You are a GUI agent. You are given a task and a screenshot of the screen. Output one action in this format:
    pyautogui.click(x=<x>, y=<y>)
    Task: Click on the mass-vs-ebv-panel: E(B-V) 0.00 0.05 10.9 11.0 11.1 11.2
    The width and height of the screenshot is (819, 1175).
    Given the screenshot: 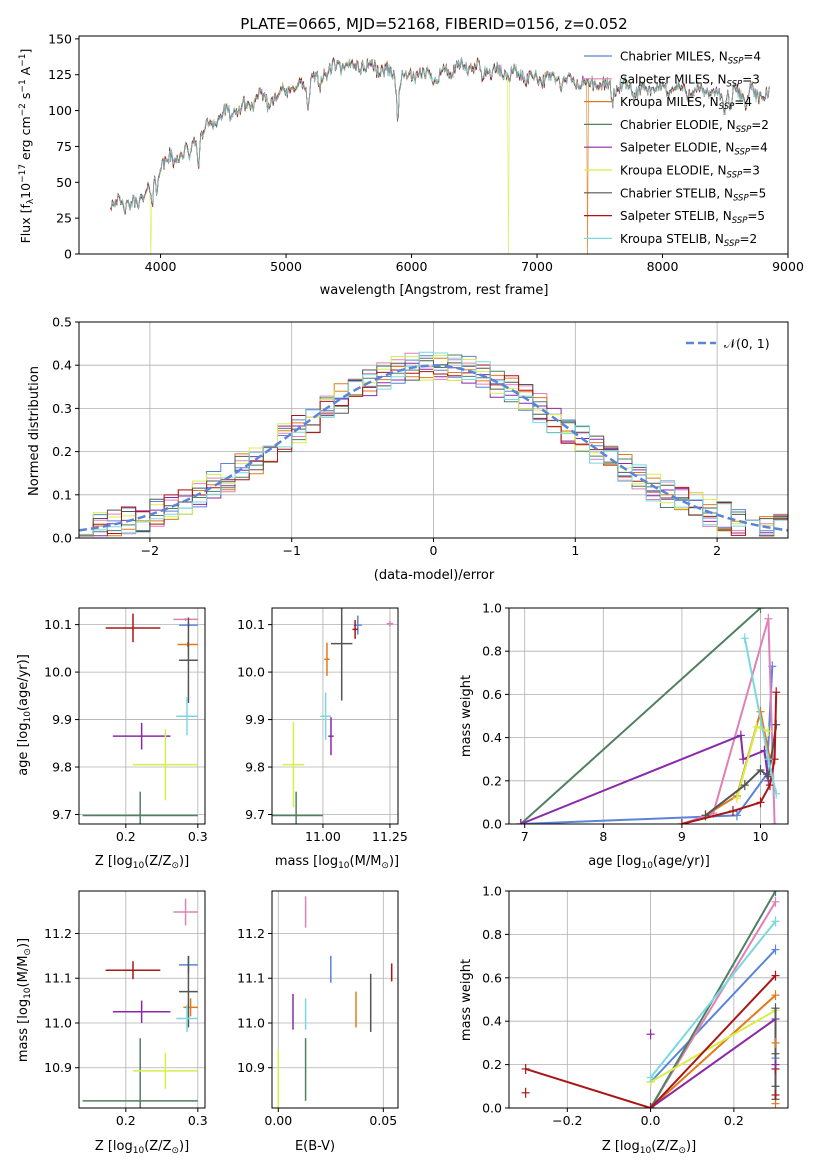 What is the action you would take?
    pyautogui.click(x=318, y=1022)
    